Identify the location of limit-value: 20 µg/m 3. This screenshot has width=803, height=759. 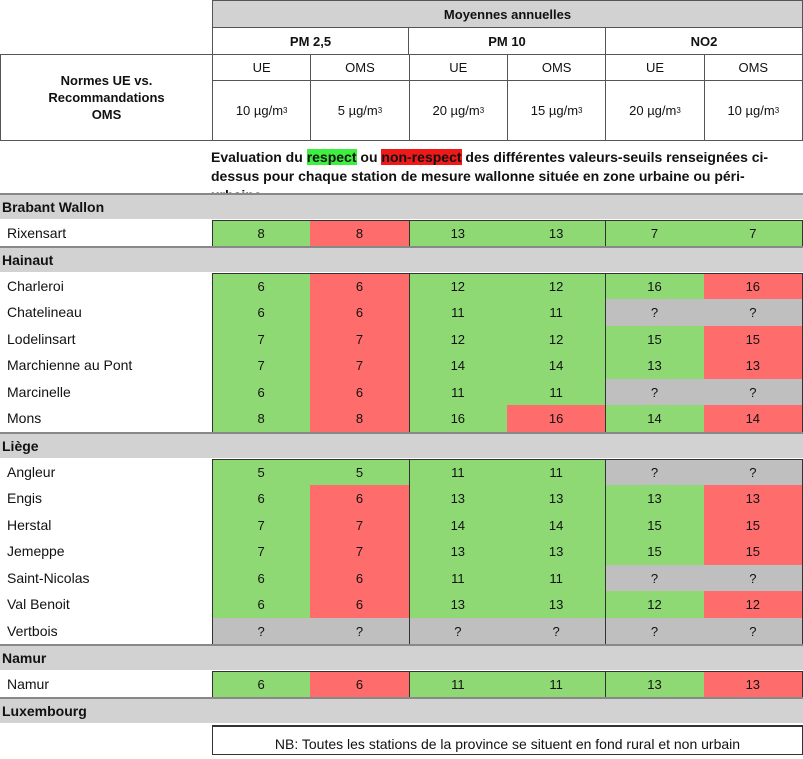
(655, 110).